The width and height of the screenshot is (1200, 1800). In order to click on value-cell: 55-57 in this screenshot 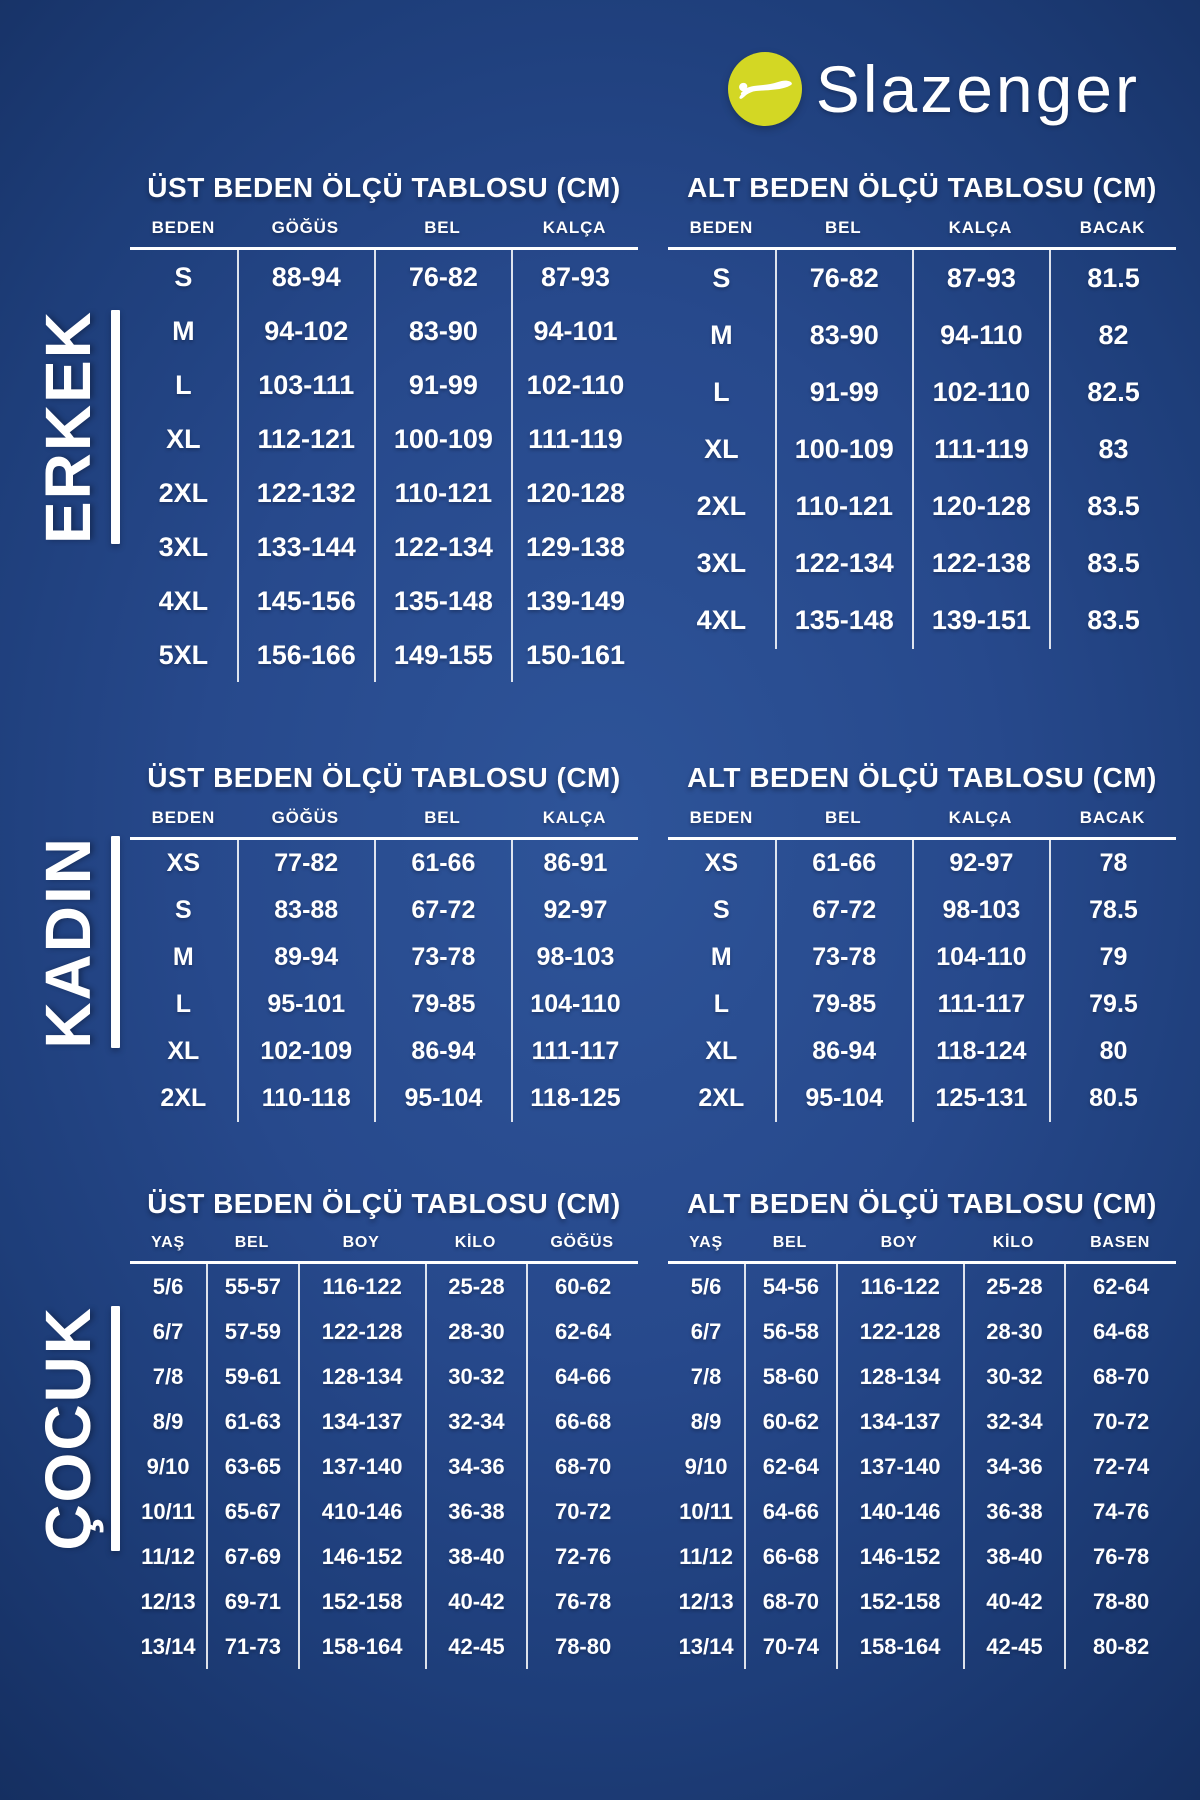, I will do `click(251, 1286)`.